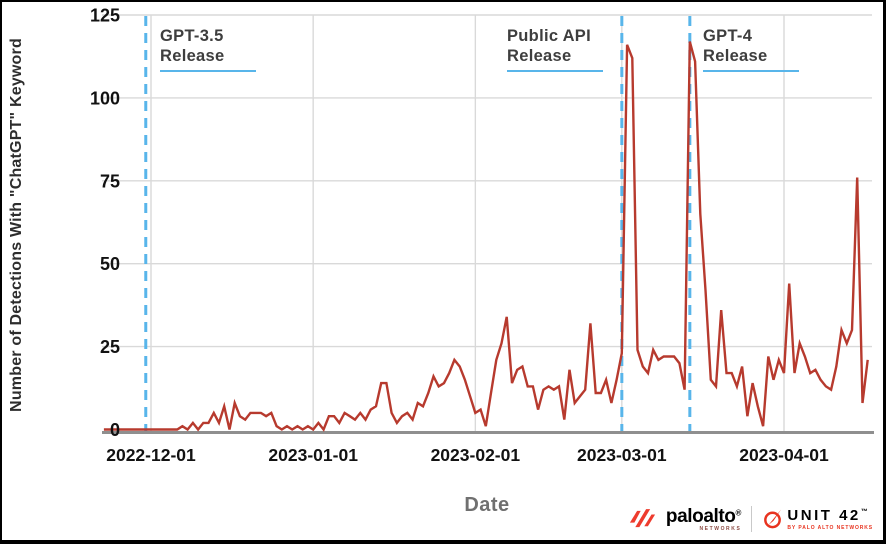  I want to click on x-tick-label: 2022-12-01, so click(151, 455).